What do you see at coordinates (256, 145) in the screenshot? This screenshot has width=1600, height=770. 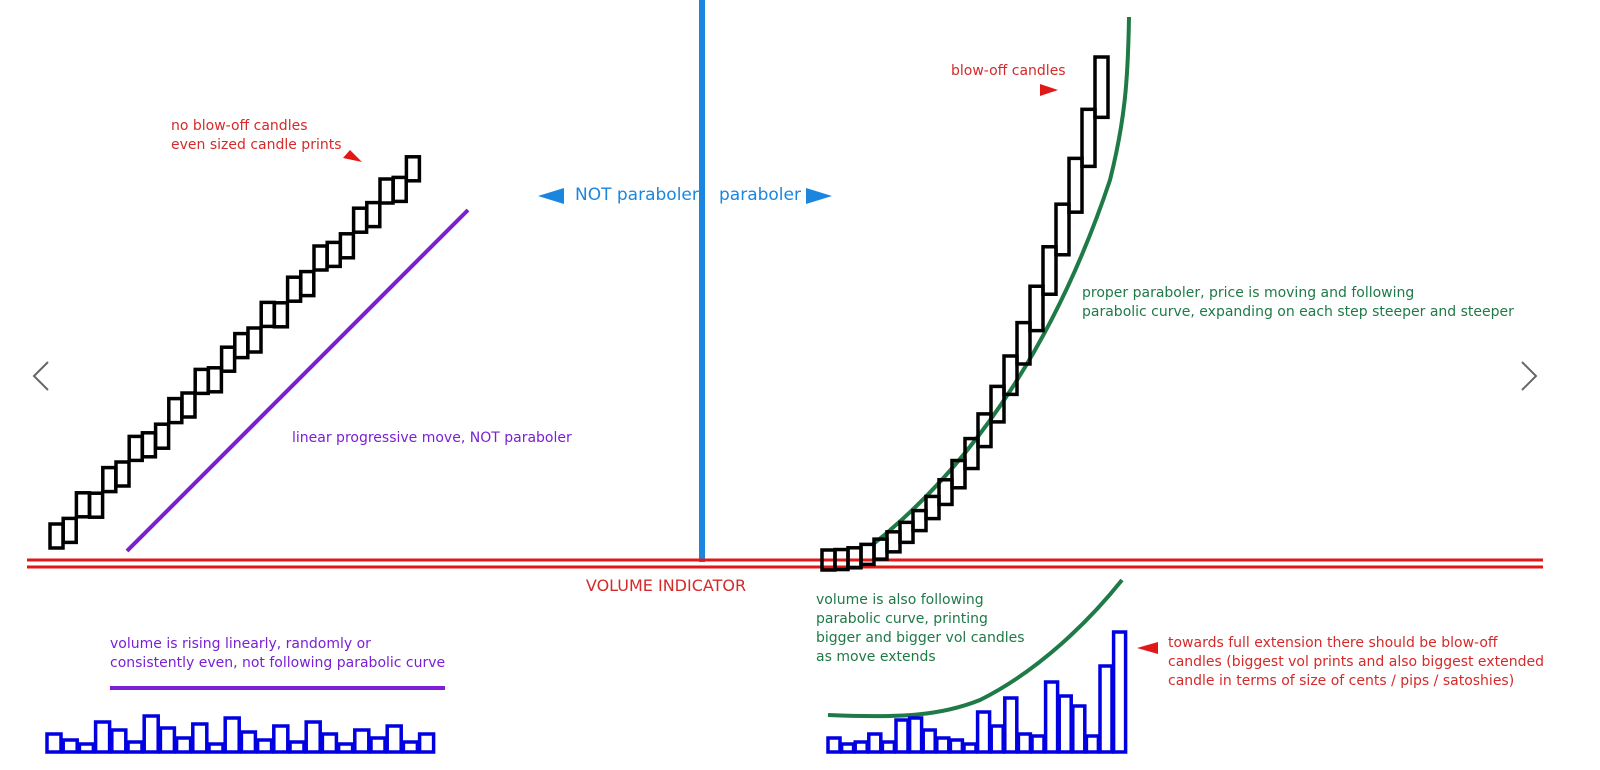 I see `note: even sized candle prints` at bounding box center [256, 145].